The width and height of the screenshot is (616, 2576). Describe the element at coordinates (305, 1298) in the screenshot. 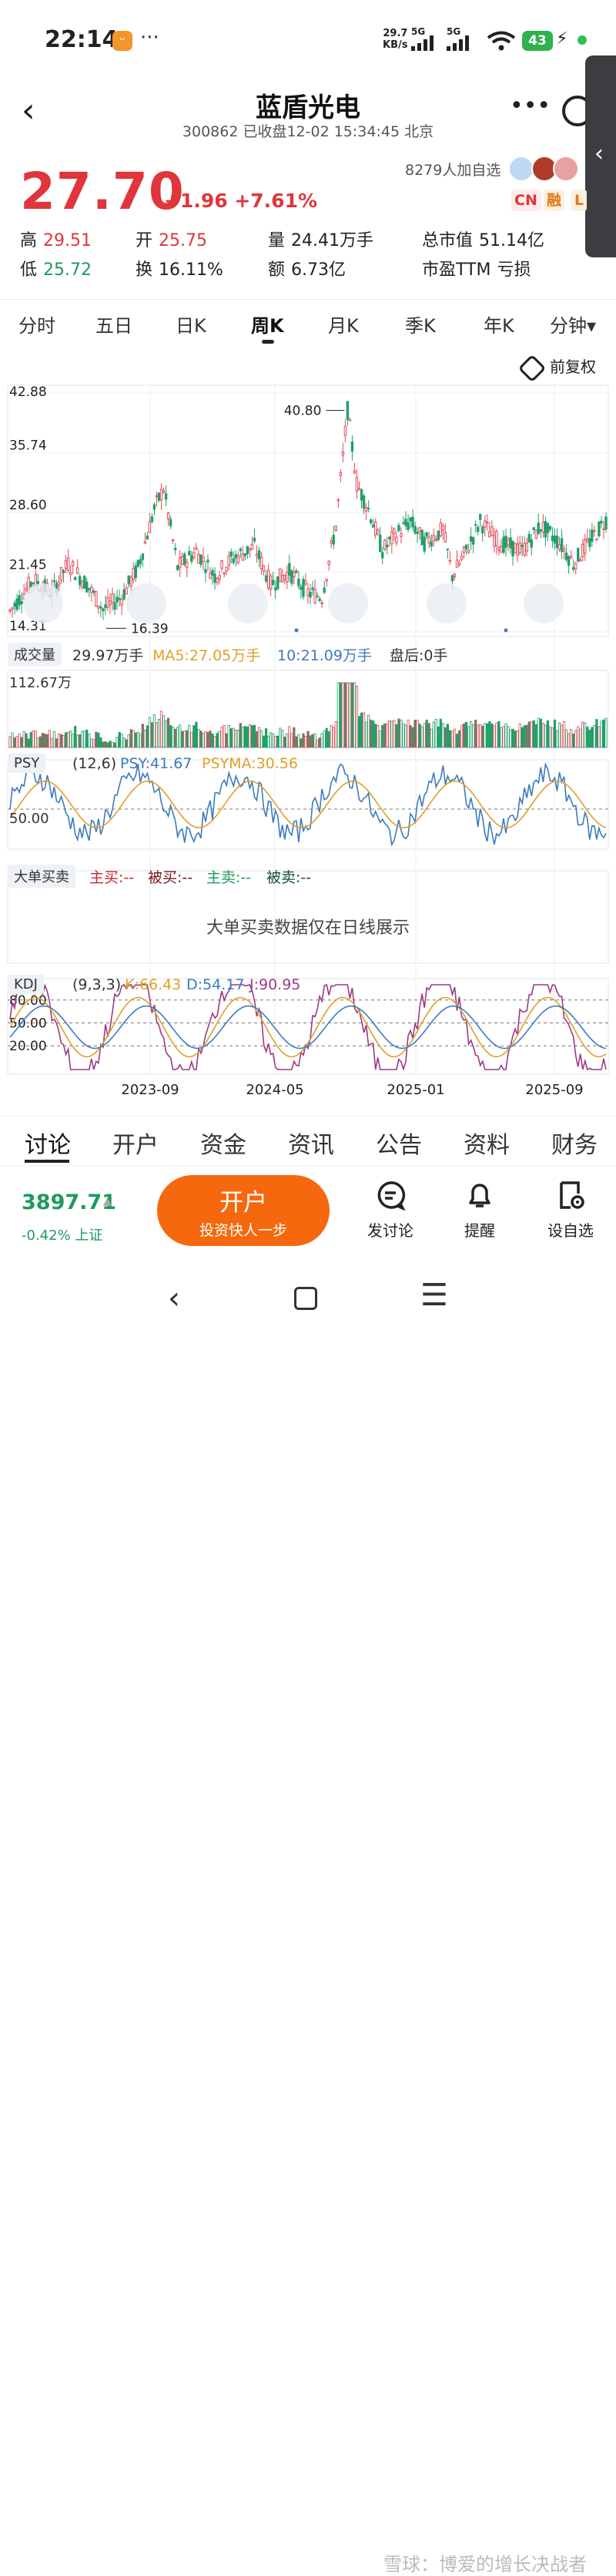

I see `nav-home-icon` at that location.